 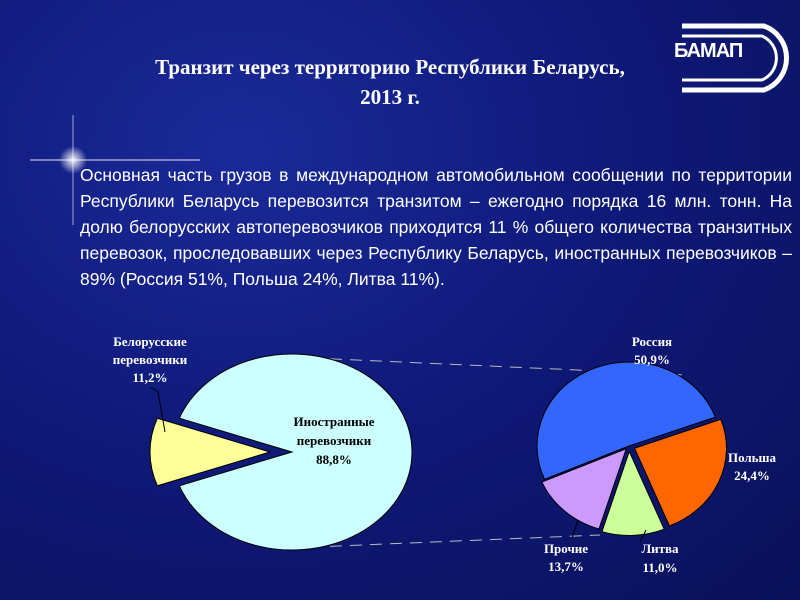 I want to click on label-belarus-value: 11,2%, so click(x=149, y=377).